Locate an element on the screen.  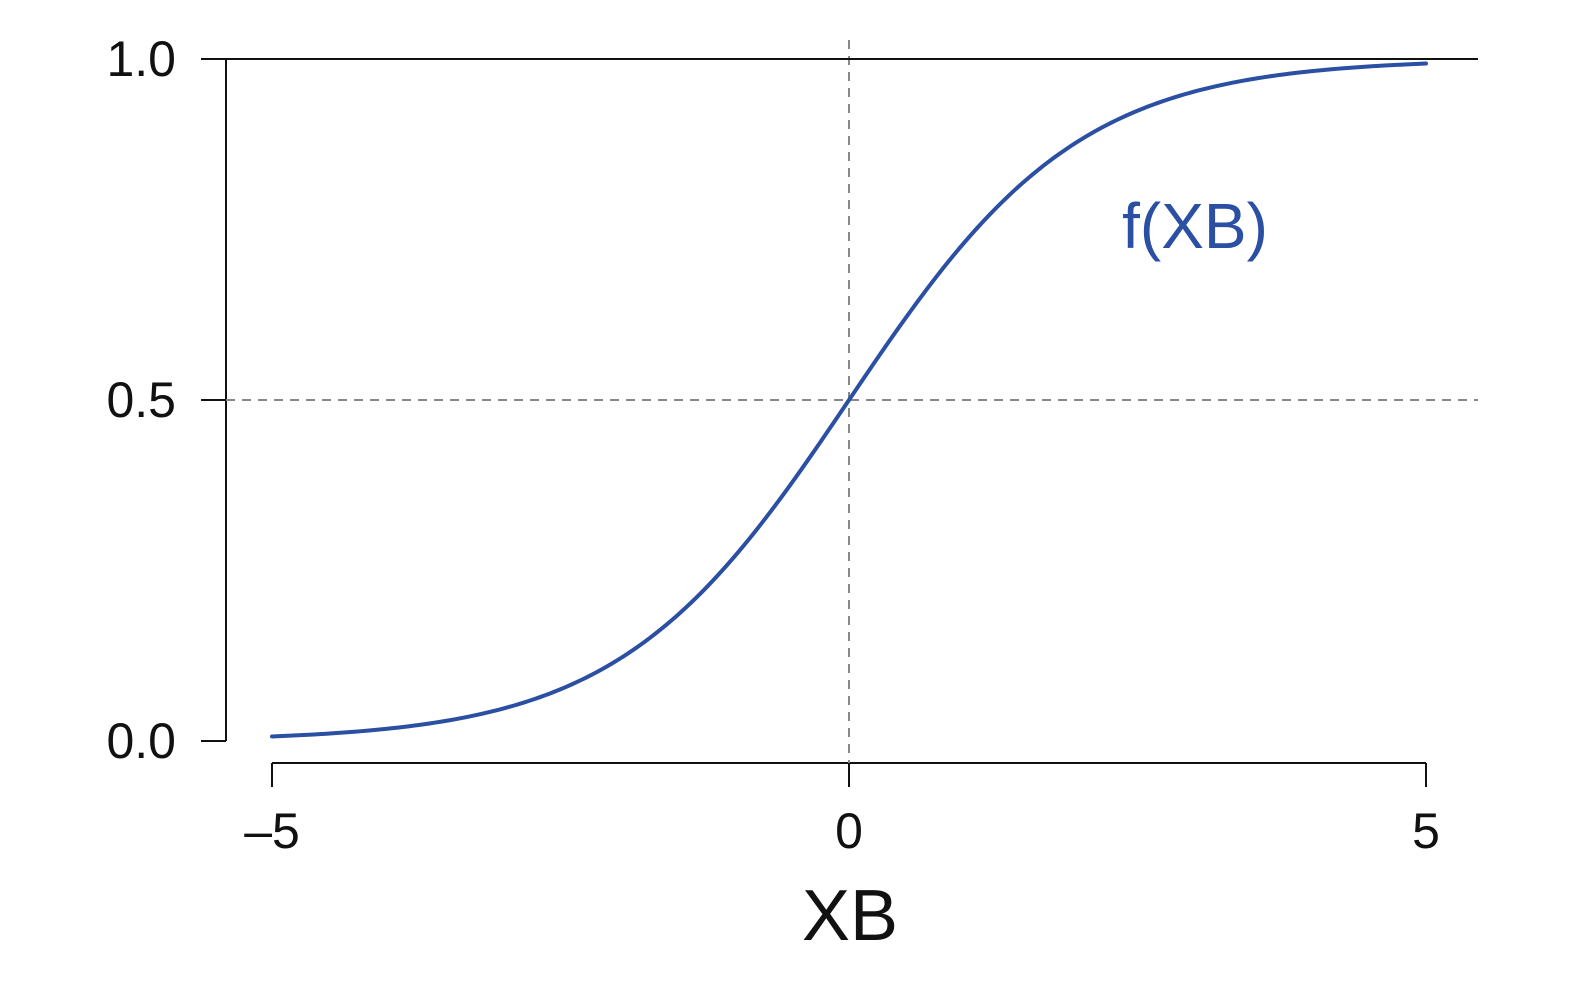
x-tick-label: –5 is located at coordinates (272, 831).